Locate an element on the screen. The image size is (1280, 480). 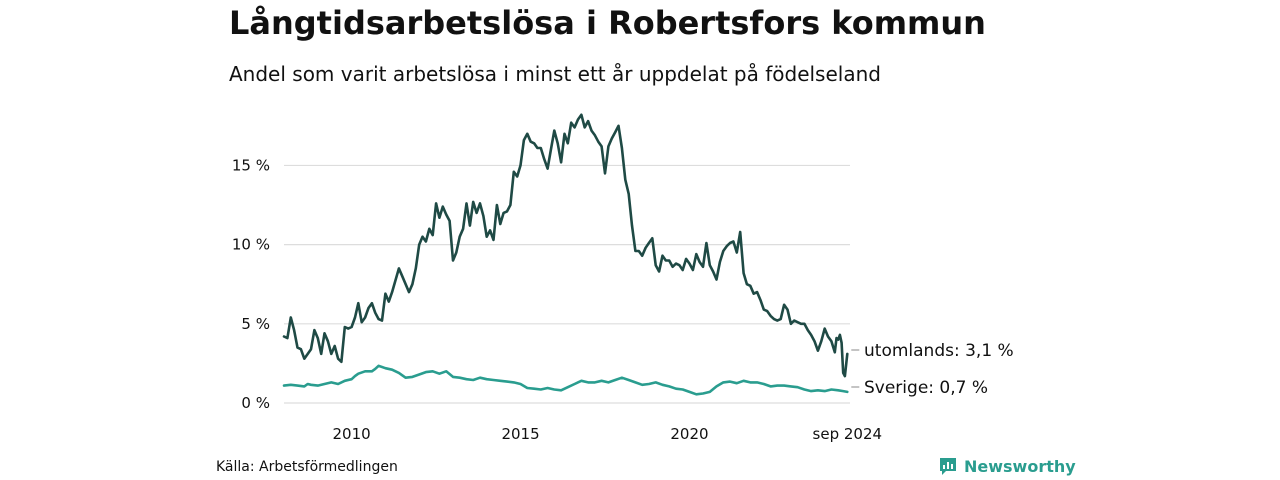
series-end-labels: utomlands: 3,1 % Sverige: 0,7 % is located at coordinates (932, 369).